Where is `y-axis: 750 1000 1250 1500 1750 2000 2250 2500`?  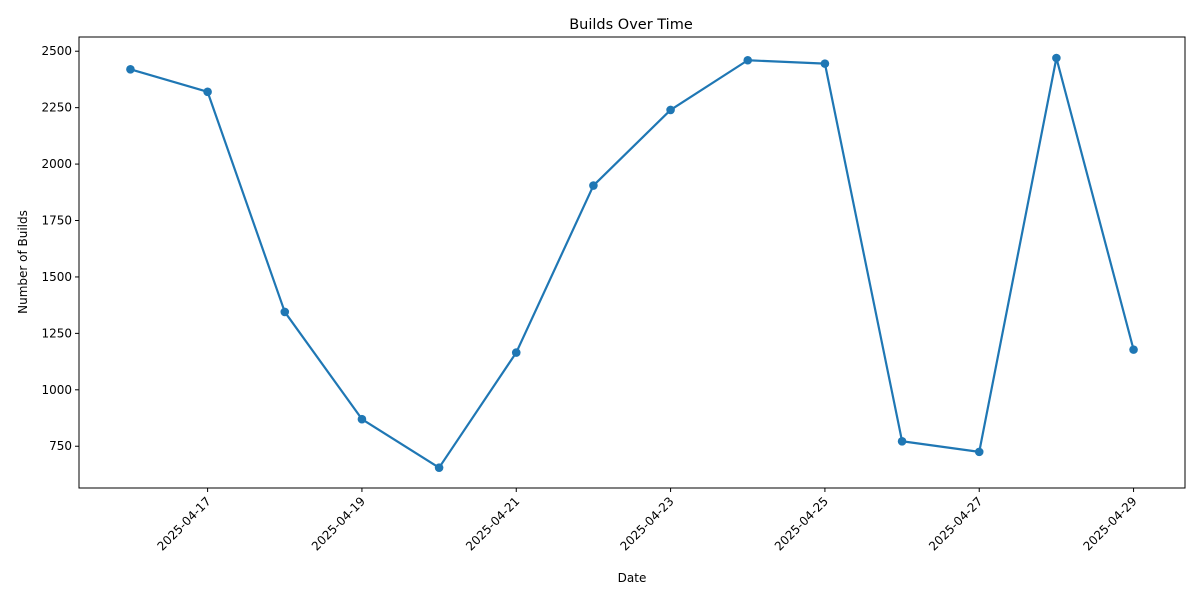
y-axis: 750 1000 1250 1500 1750 2000 2250 2500 is located at coordinates (60, 248).